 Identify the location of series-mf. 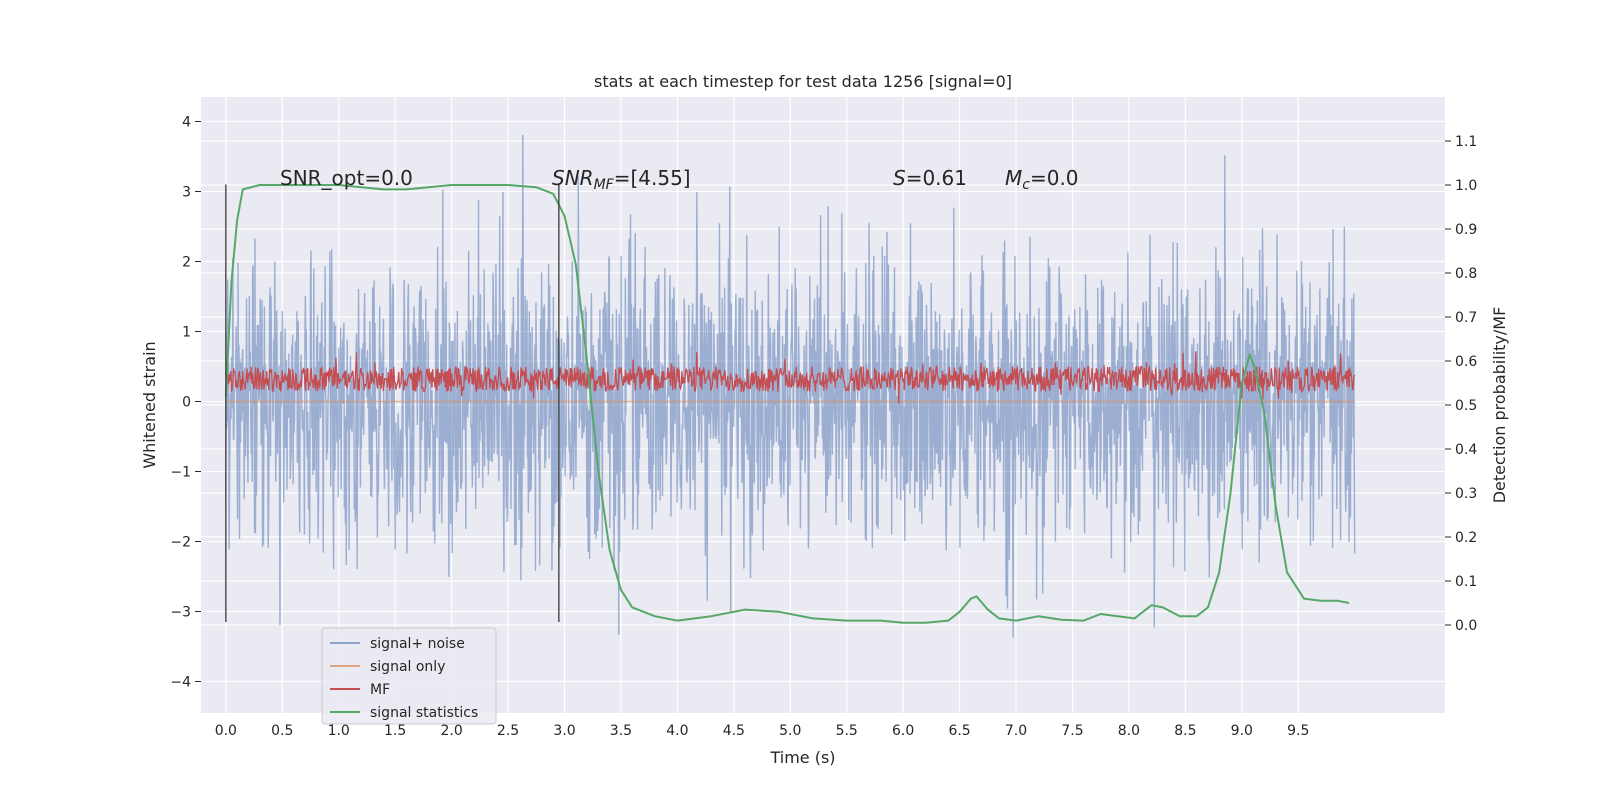
(790, 377).